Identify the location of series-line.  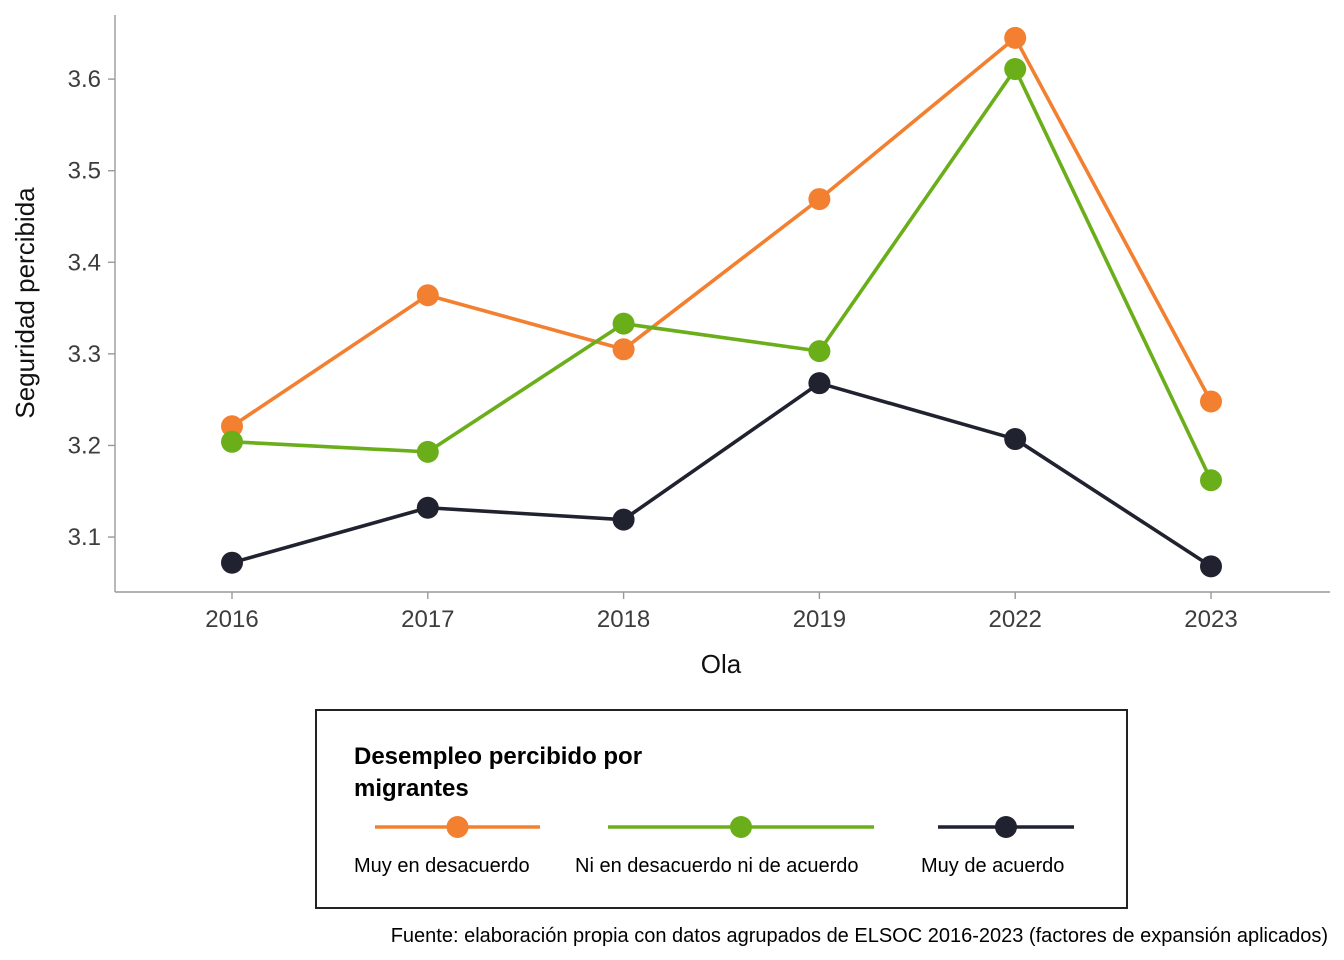
(721, 474).